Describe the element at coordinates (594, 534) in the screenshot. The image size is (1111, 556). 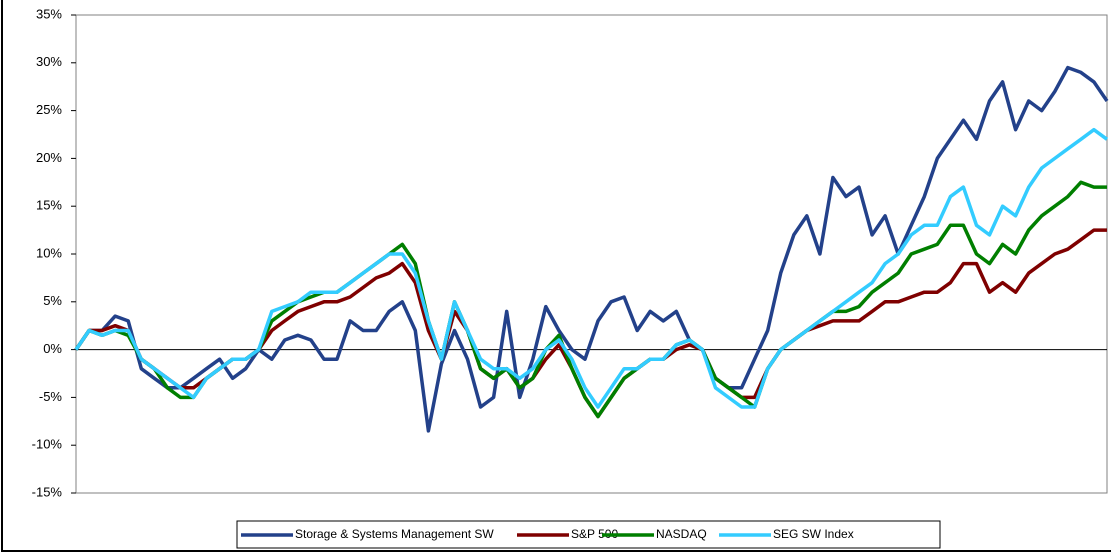
I see `legend-label: S&P 500` at that location.